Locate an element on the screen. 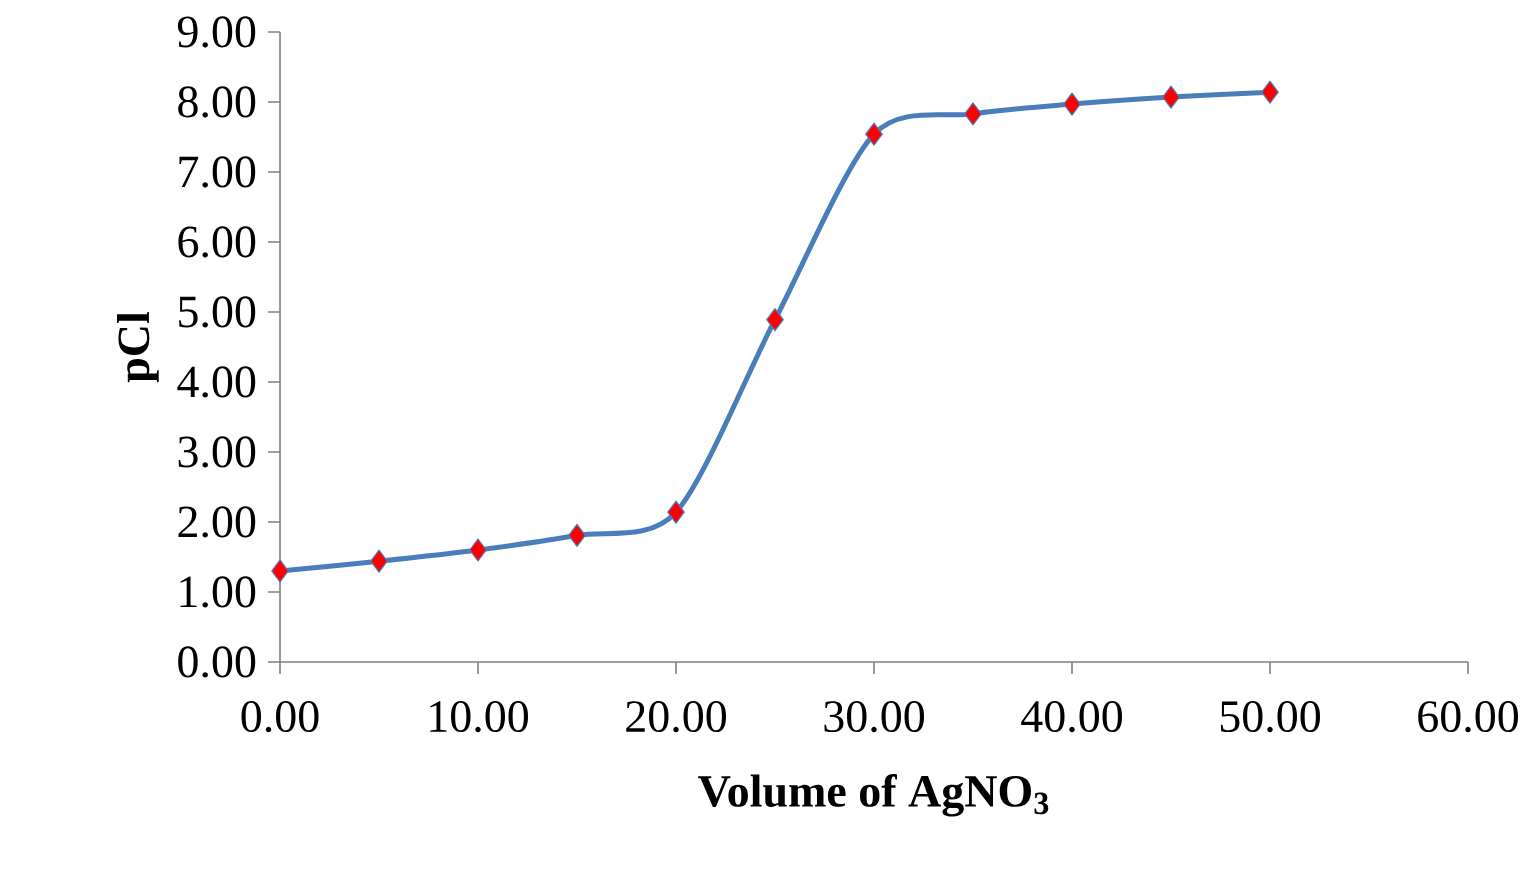 This screenshot has width=1536, height=871. y-tick-label: 5.00 is located at coordinates (217, 312).